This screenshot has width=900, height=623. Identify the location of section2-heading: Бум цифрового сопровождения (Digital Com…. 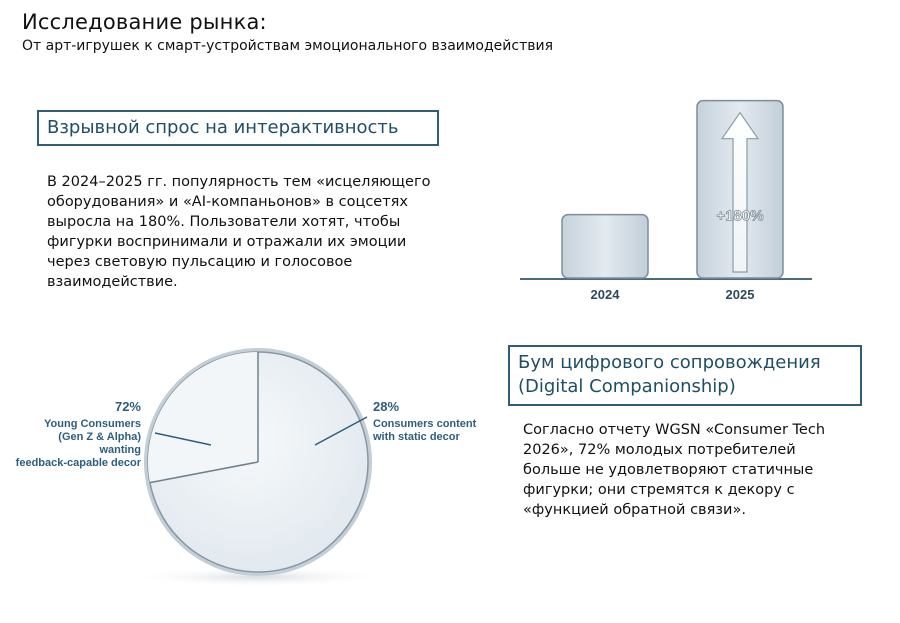
(685, 375).